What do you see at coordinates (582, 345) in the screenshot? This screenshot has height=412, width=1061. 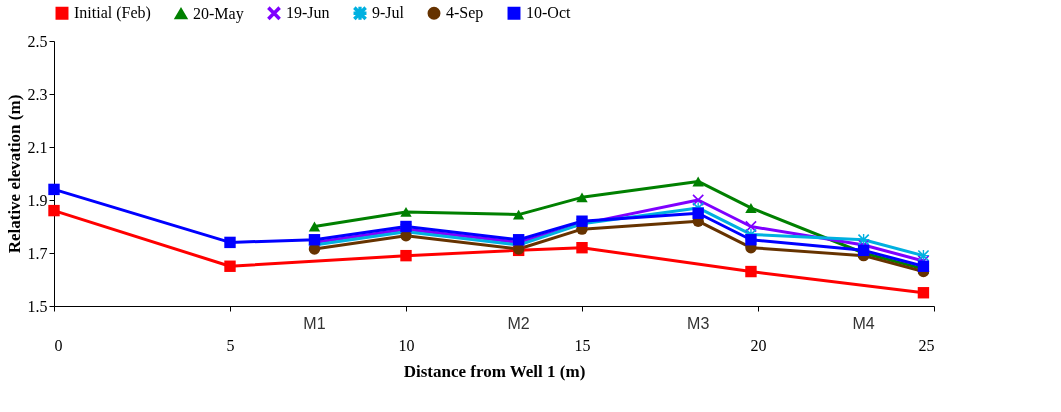 I see `x-tick-label: 15` at bounding box center [582, 345].